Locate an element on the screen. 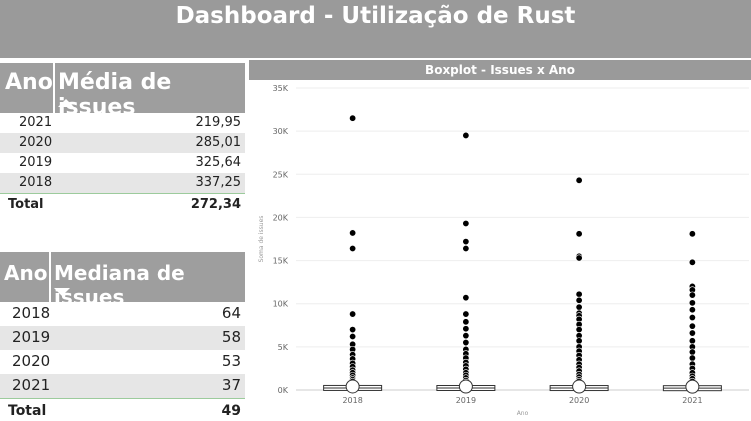  table-row: 2018 337,25 is located at coordinates (122, 183).